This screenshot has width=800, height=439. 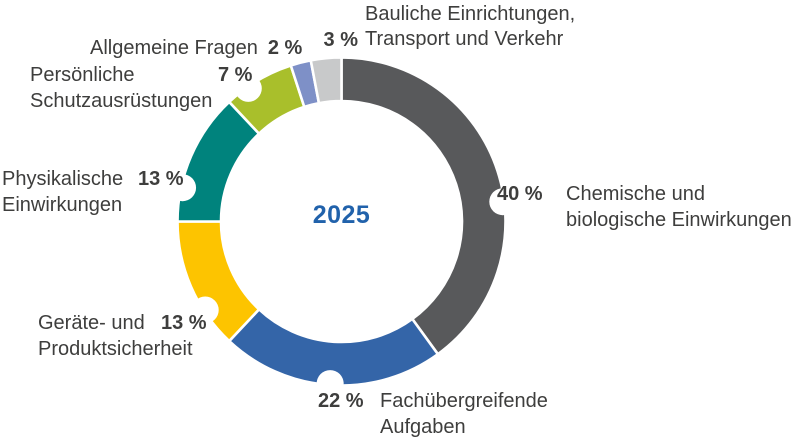 I want to click on label-fachuebergreifende-aufgaben: Fachübergreifende Aufgaben, so click(x=464, y=413).